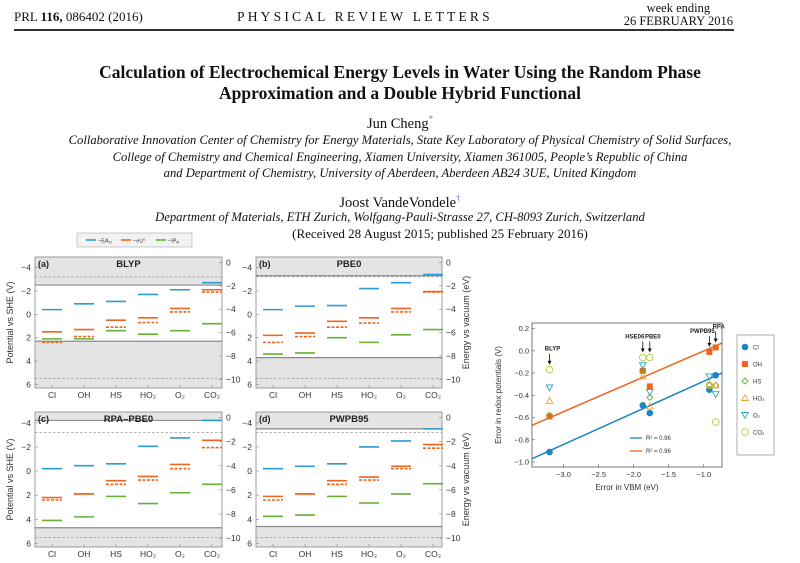 The height and width of the screenshot is (563, 800). Describe the element at coordinates (265, 264) in the screenshot. I see `panel-tag: (b)` at that location.